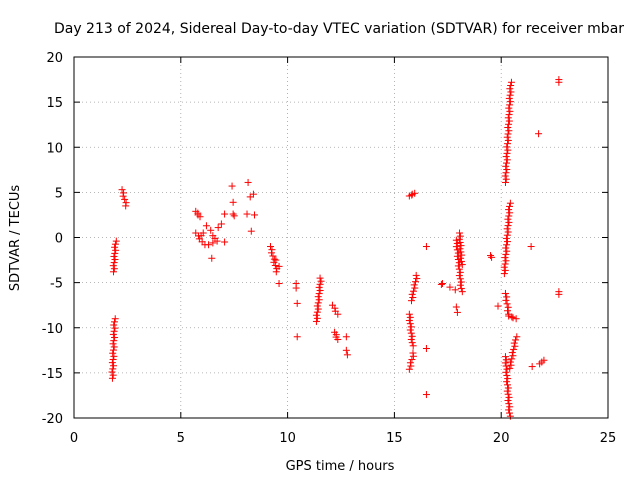  I want to click on x-tick-label: 0, so click(74, 438).